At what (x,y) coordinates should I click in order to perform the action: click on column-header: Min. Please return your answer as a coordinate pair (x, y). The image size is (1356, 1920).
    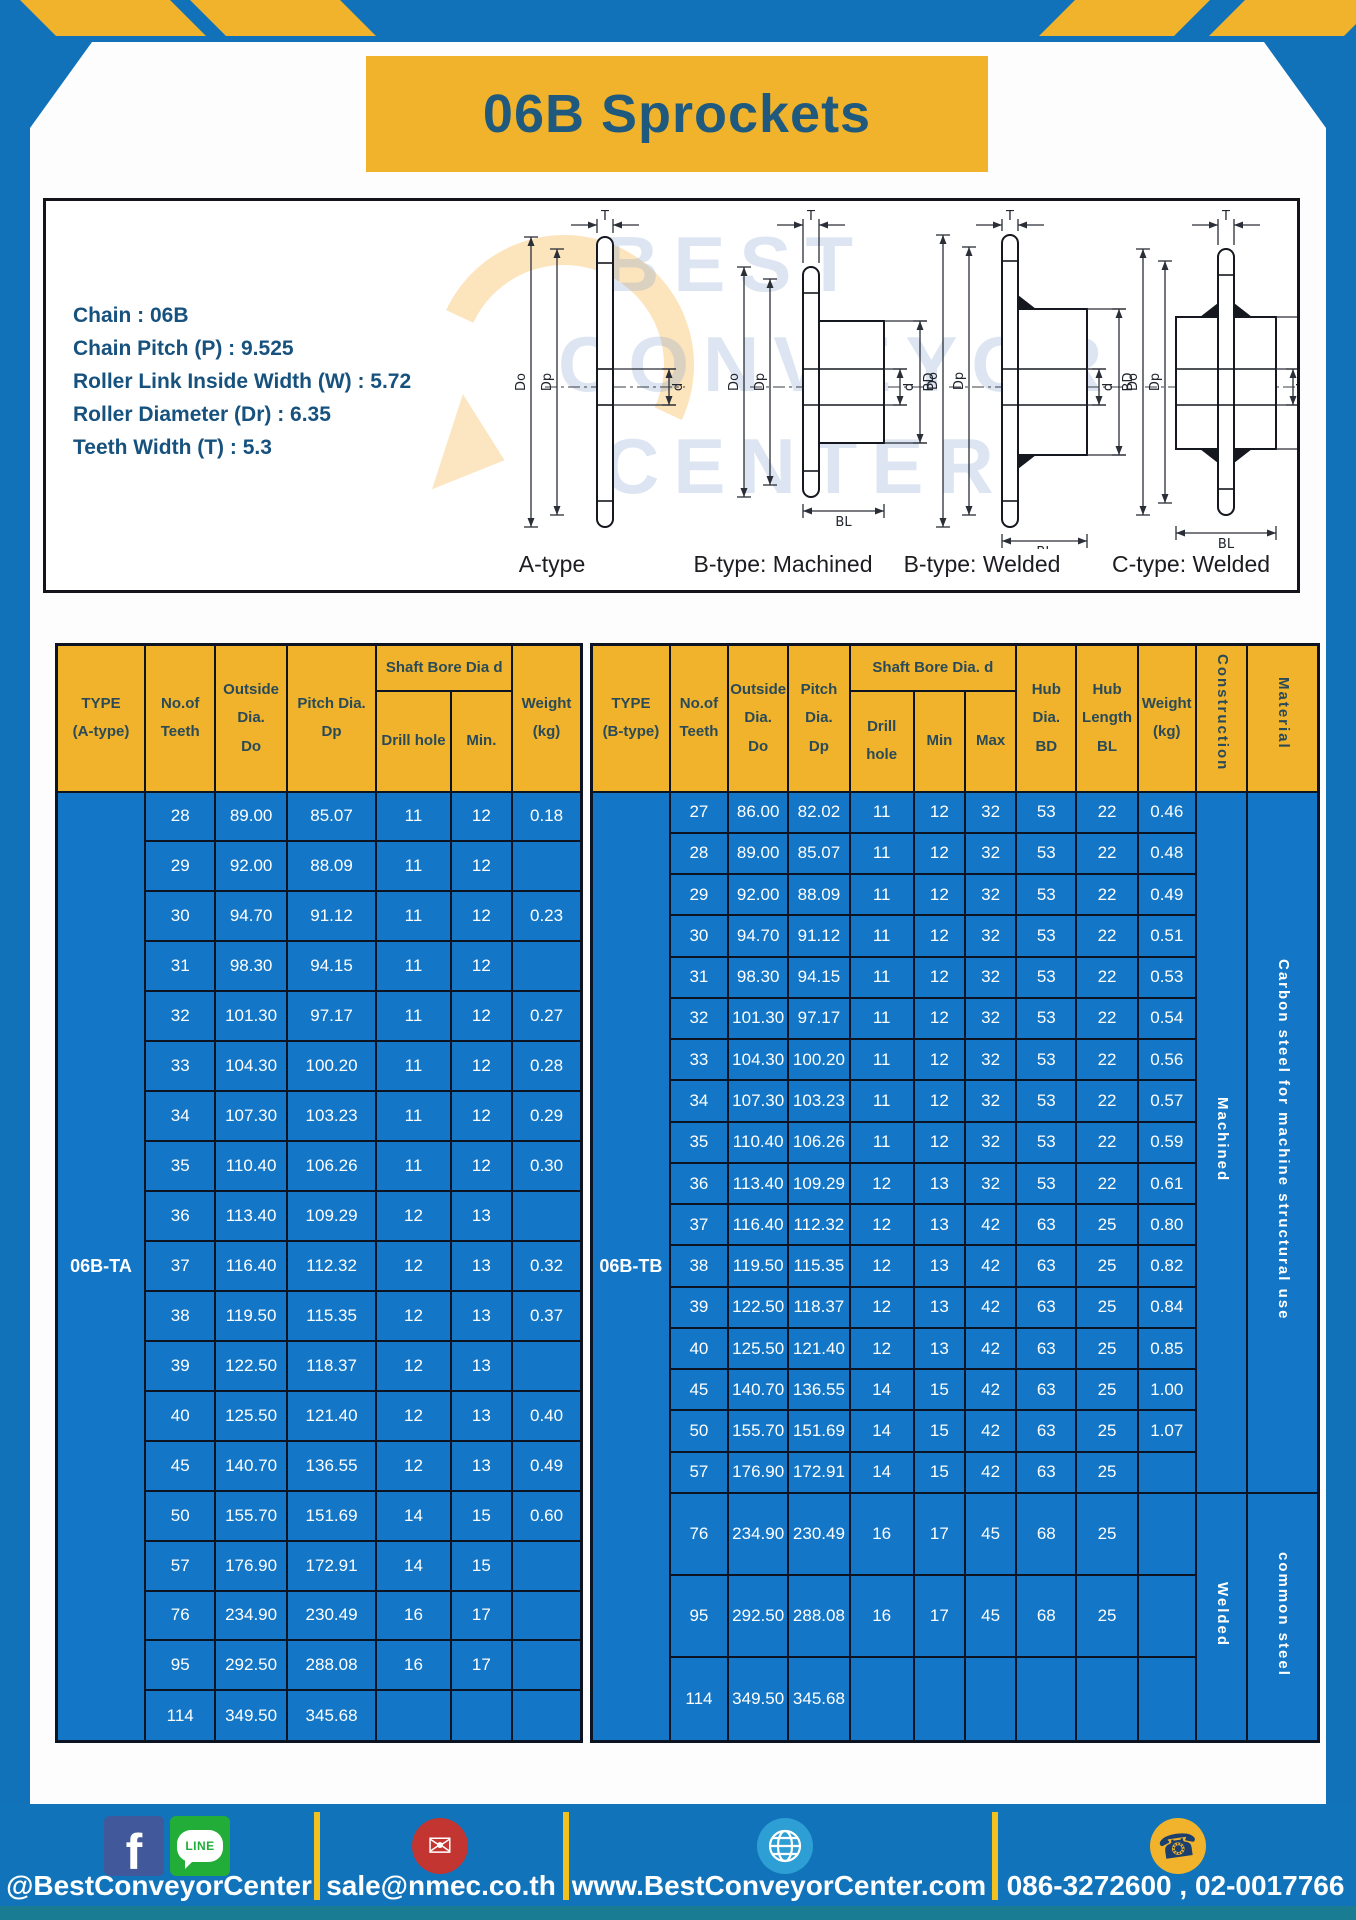
    Looking at the image, I should click on (939, 741).